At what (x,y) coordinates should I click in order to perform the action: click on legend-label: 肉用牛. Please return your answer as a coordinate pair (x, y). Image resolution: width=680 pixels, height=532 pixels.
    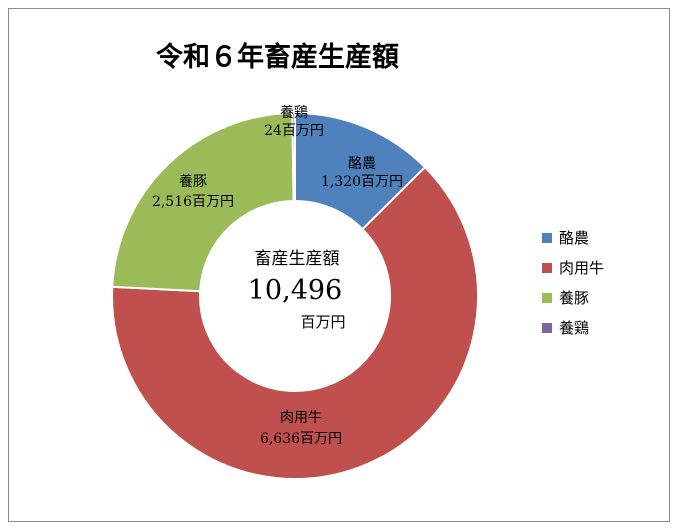
    Looking at the image, I should click on (581, 268).